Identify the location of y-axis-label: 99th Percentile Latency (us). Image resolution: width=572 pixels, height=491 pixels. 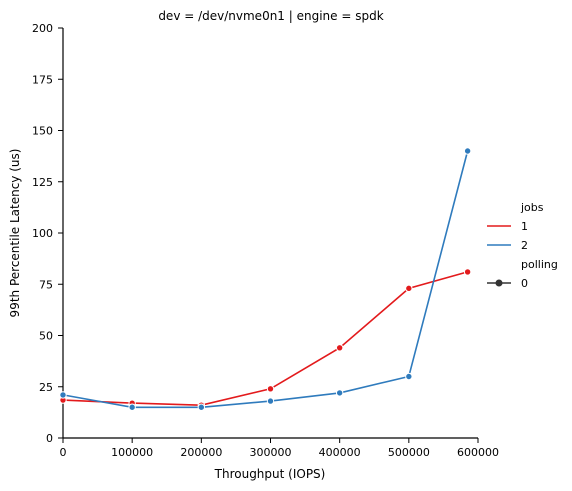
(15, 233).